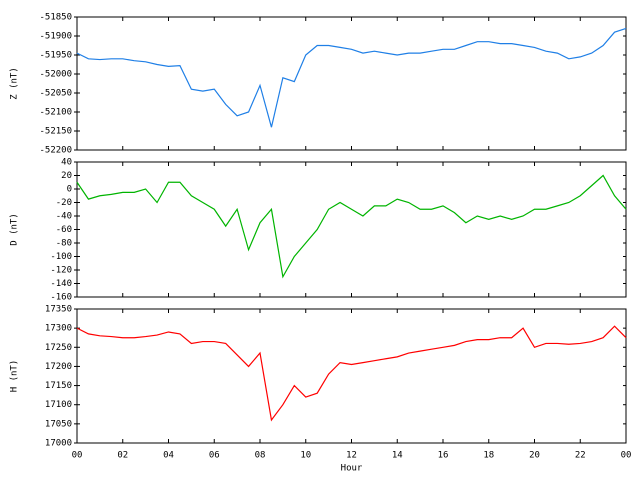 The image size is (640, 480). Describe the element at coordinates (534, 456) in the screenshot. I see `x-tick-label: 20` at that location.